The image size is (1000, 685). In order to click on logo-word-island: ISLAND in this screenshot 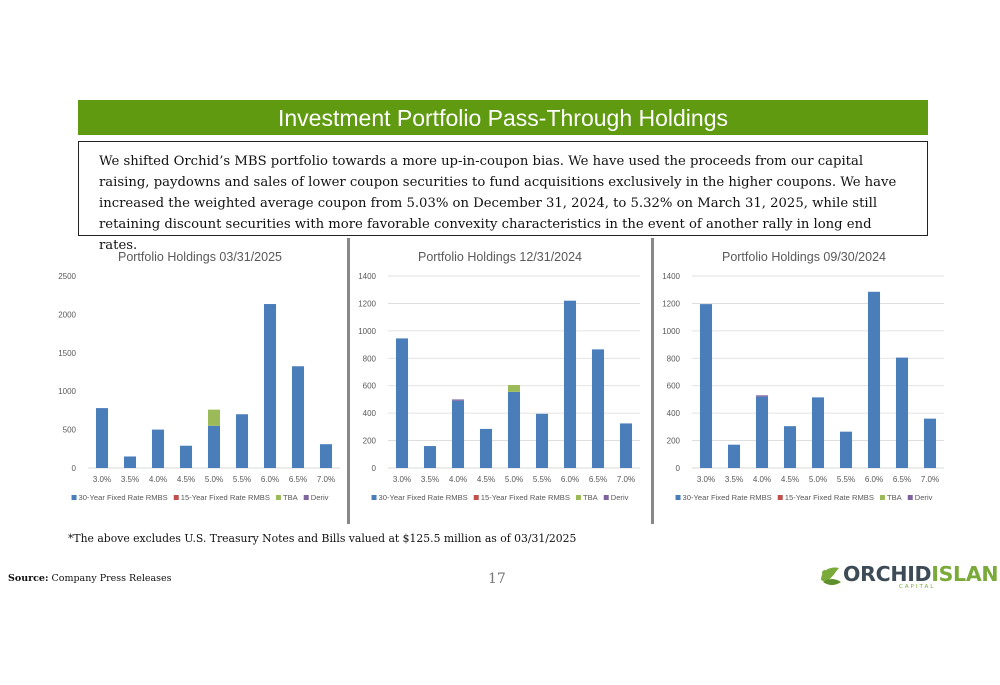, I will do `click(965, 574)`.